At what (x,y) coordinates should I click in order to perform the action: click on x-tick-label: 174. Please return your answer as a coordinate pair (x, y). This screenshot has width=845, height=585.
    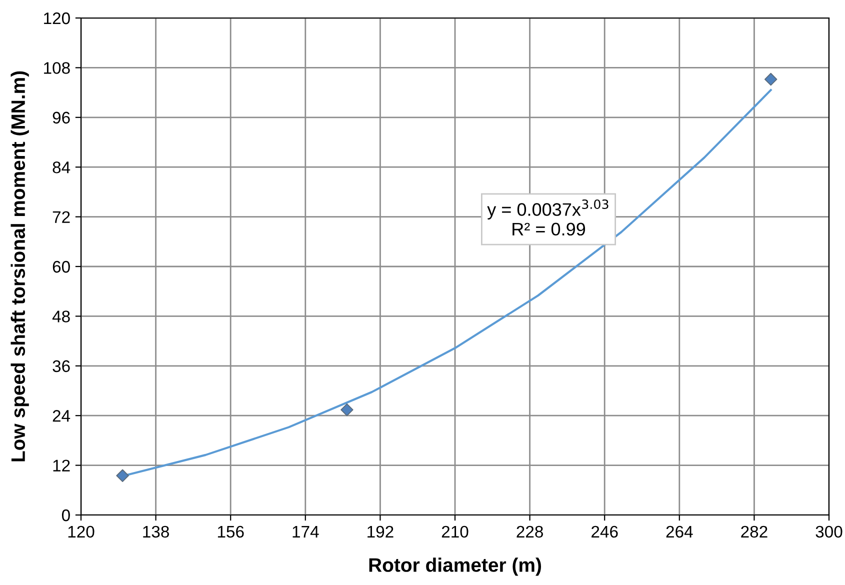
    Looking at the image, I should click on (305, 532).